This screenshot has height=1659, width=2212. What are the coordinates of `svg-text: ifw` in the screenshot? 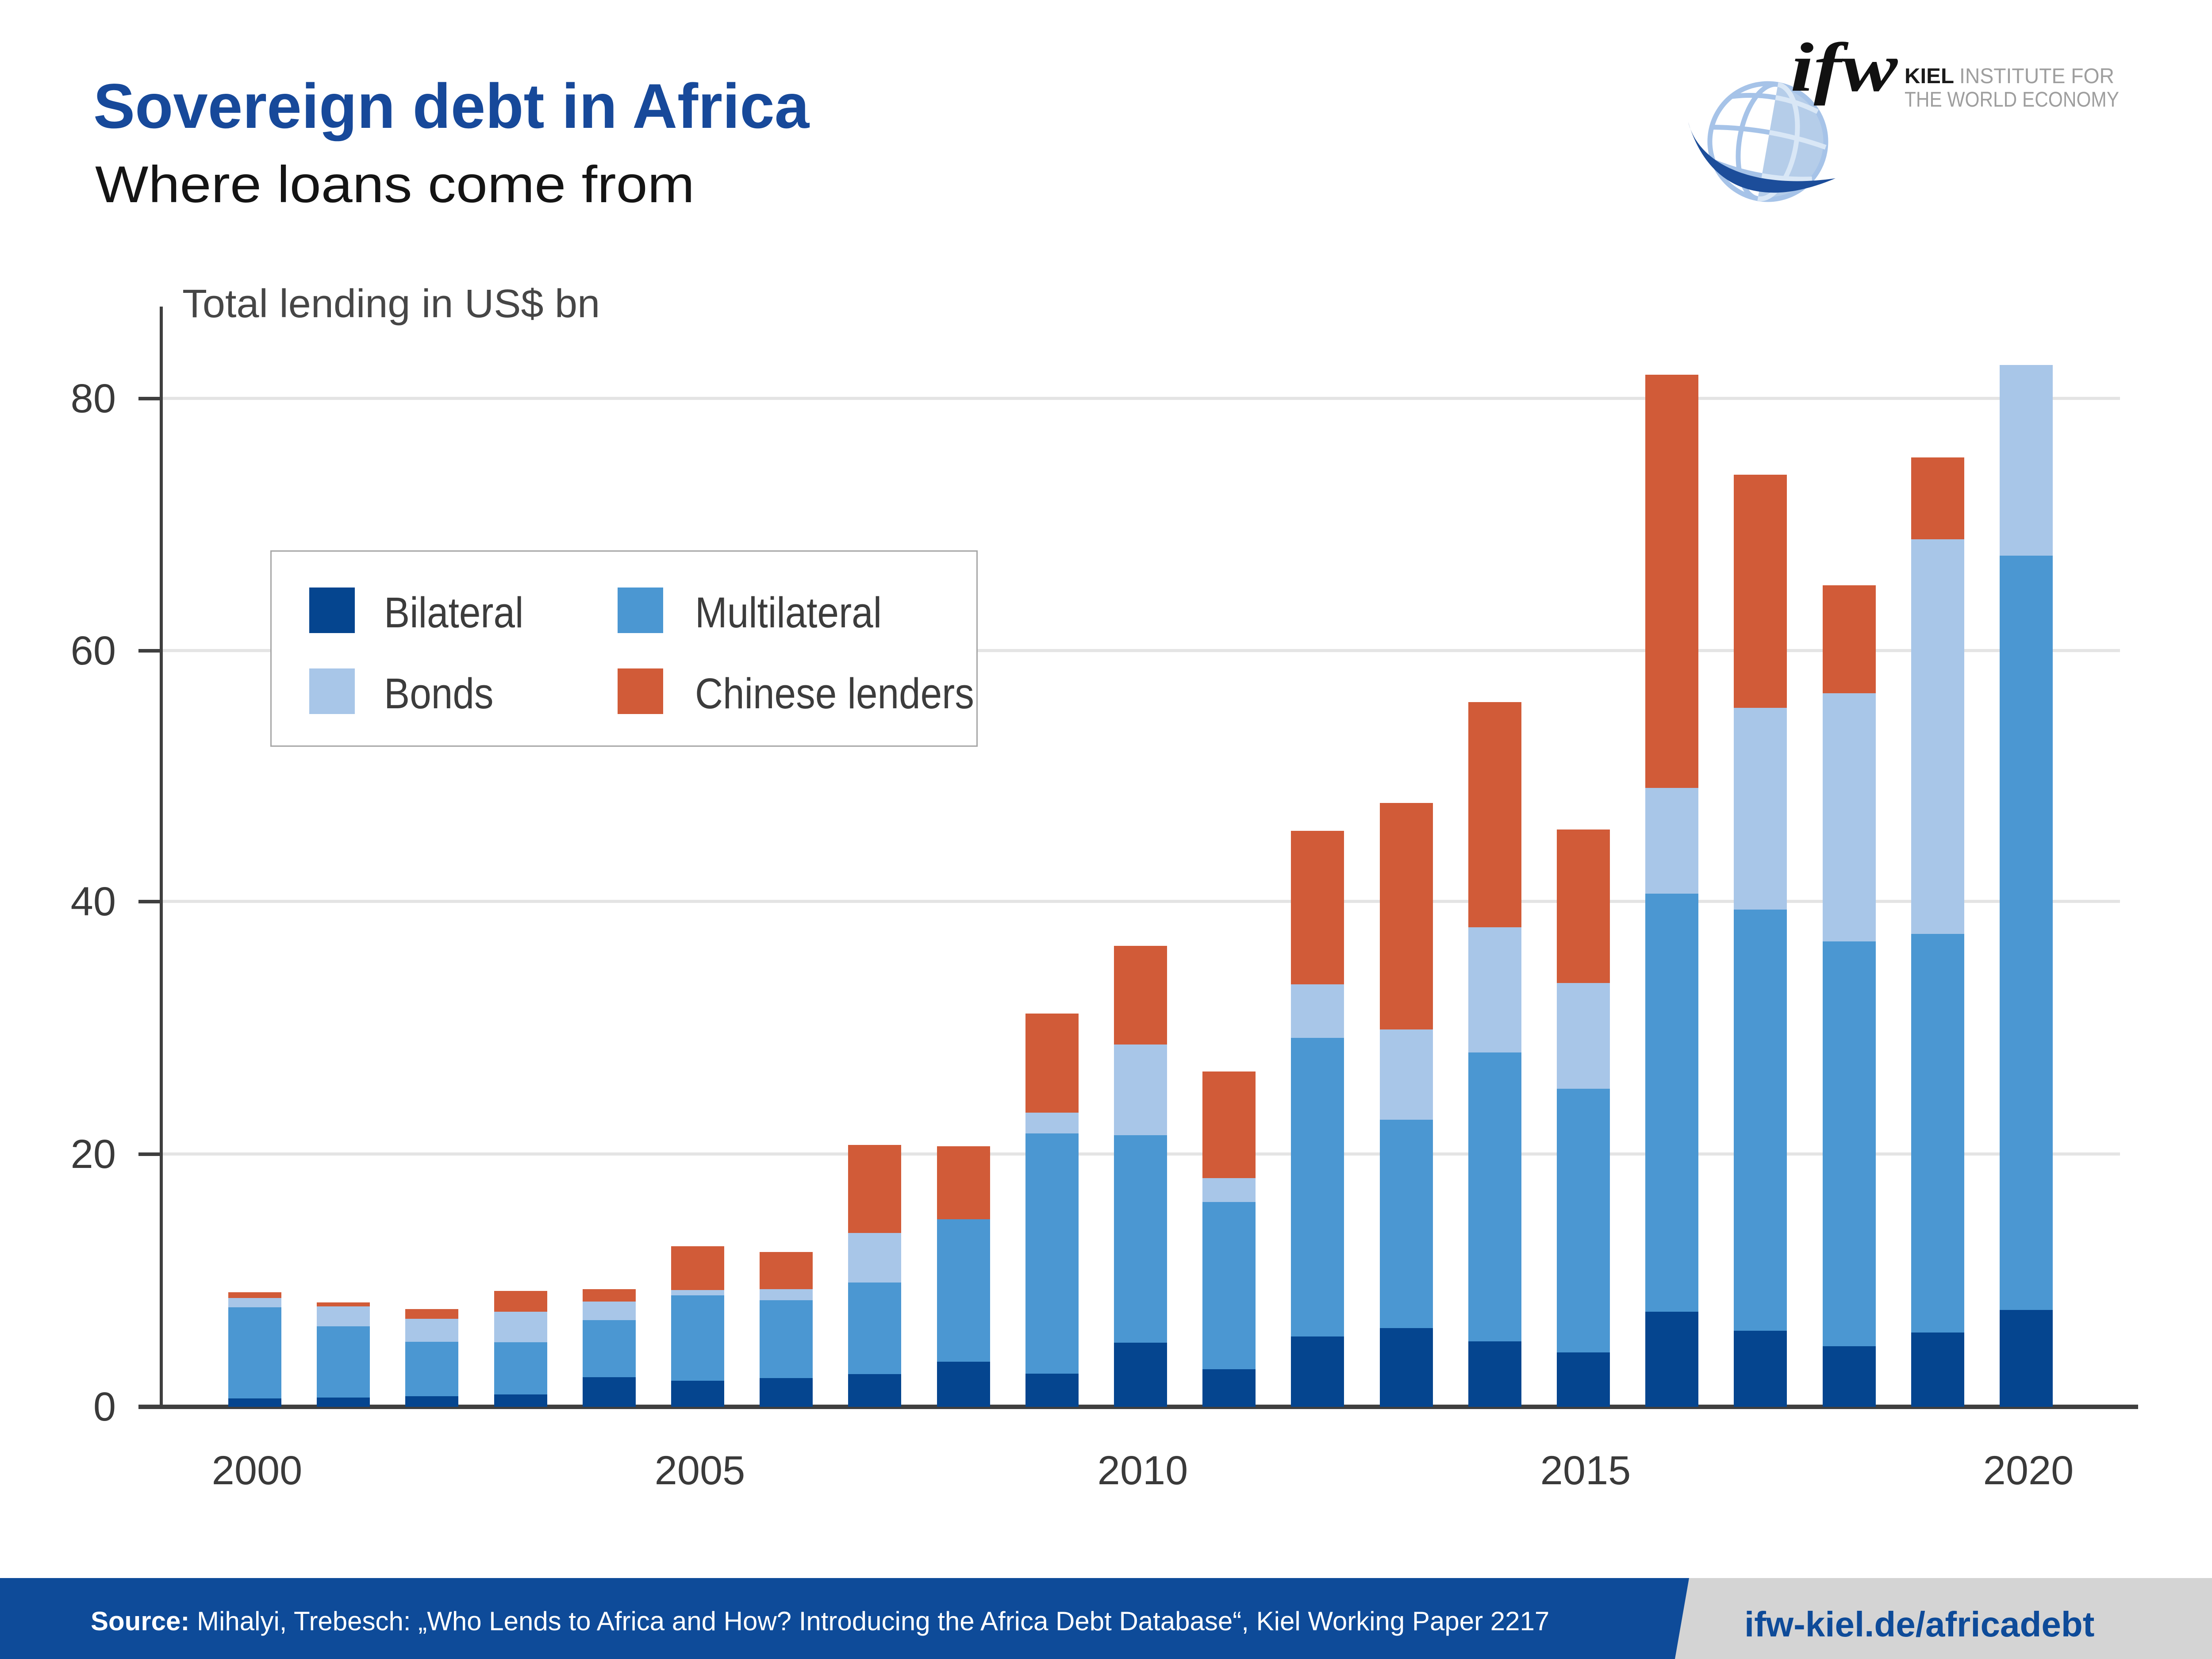 It's located at (1844, 70).